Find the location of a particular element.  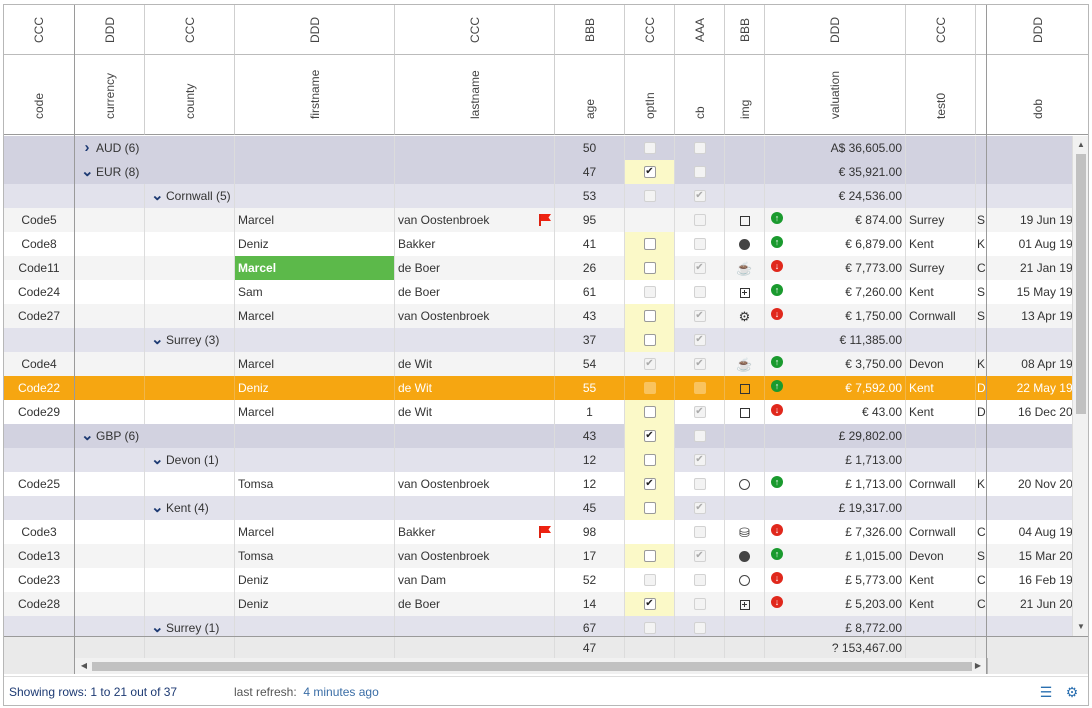

group-row: › AUD (6) 50 A$ 36,605.00 is located at coordinates (538, 148).